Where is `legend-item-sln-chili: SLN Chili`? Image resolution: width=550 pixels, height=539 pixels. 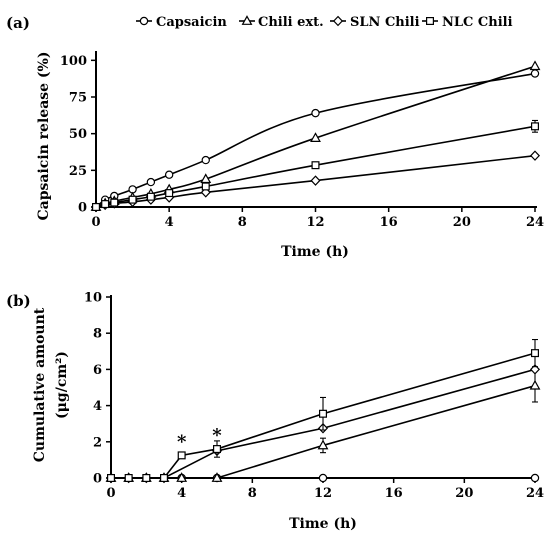
legend-item-sln-chili: SLN Chili is located at coordinates (375, 22).